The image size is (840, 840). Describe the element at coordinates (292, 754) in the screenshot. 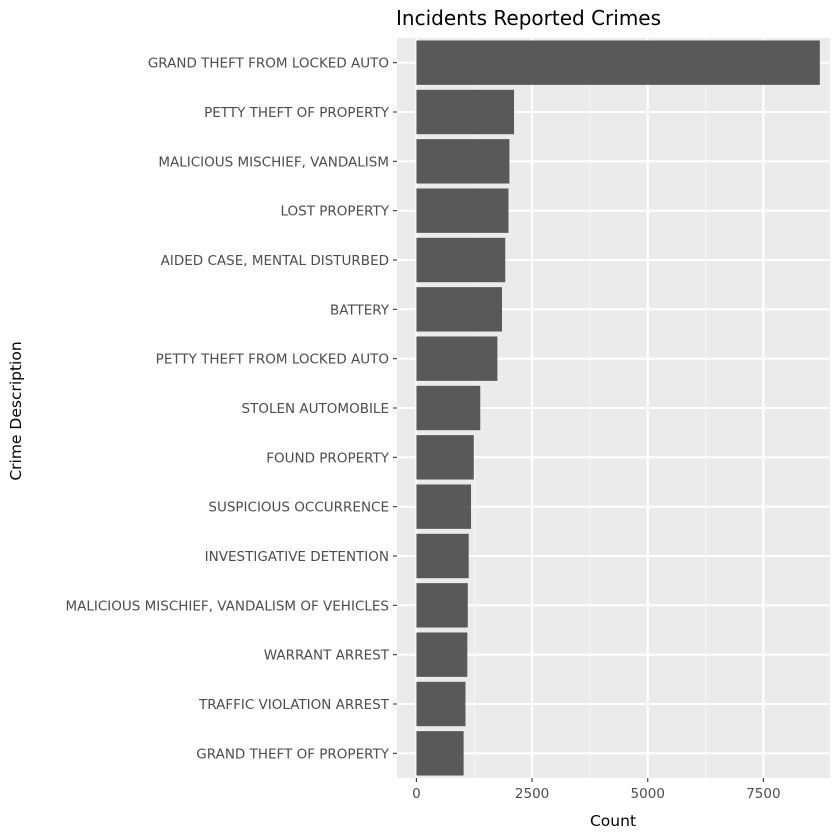

I see `y-tick-label: GRAND THEFT OF PROPERTY` at that location.